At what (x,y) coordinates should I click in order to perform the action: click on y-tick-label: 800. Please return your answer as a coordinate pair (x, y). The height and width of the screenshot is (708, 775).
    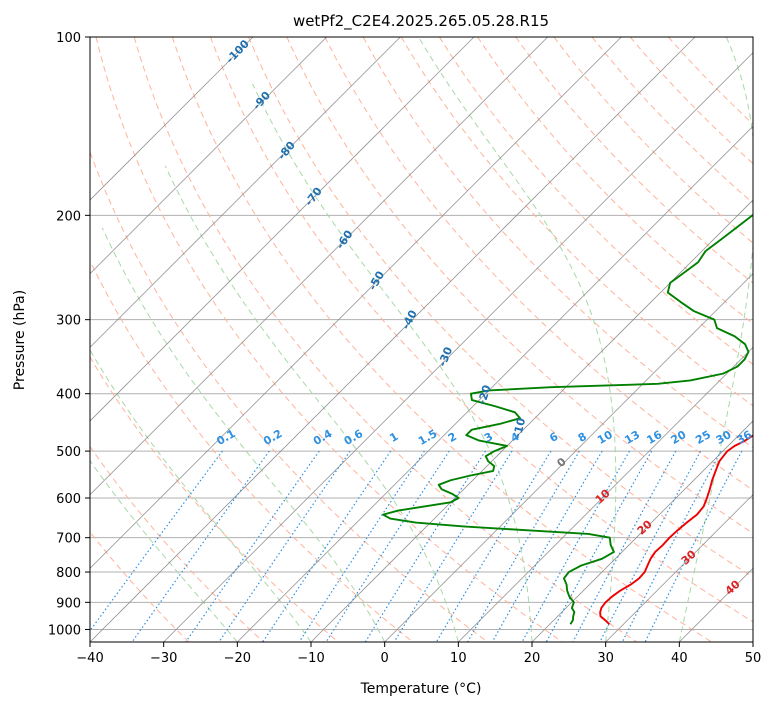
    Looking at the image, I should click on (68, 573).